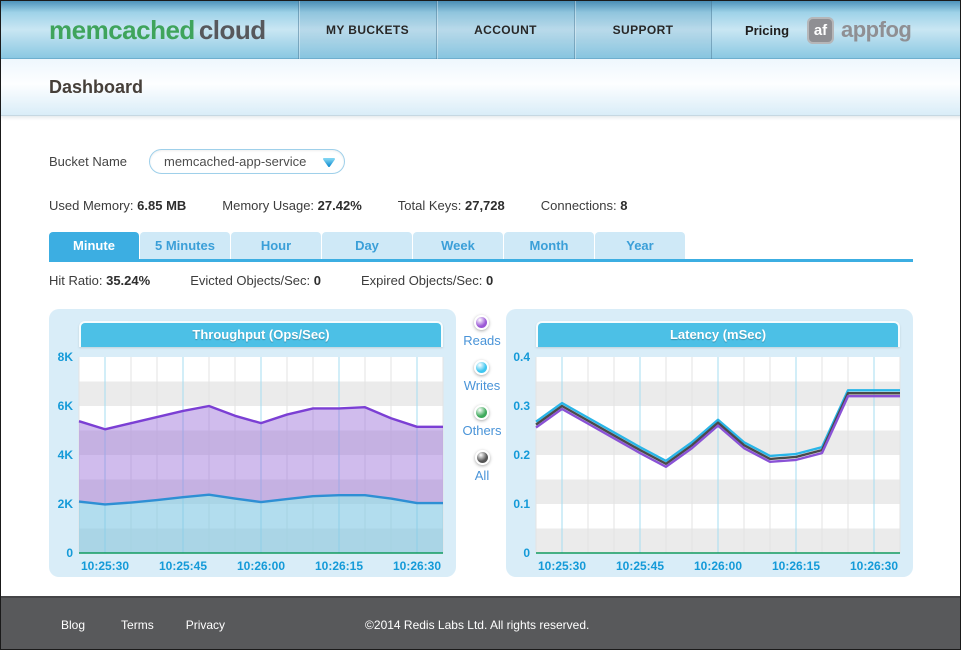 This screenshot has width=961, height=650. I want to click on stat-memory-usage: Memory Usage: 27.42%, so click(292, 205).